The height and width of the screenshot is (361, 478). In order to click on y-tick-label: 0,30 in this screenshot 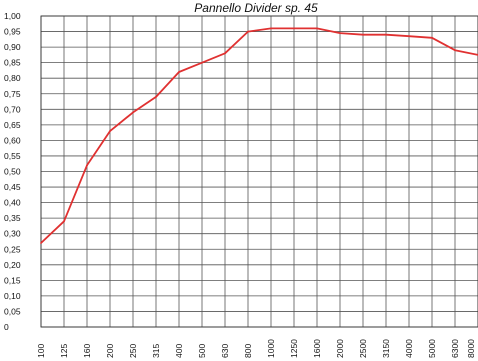, I will do `click(12, 234)`.